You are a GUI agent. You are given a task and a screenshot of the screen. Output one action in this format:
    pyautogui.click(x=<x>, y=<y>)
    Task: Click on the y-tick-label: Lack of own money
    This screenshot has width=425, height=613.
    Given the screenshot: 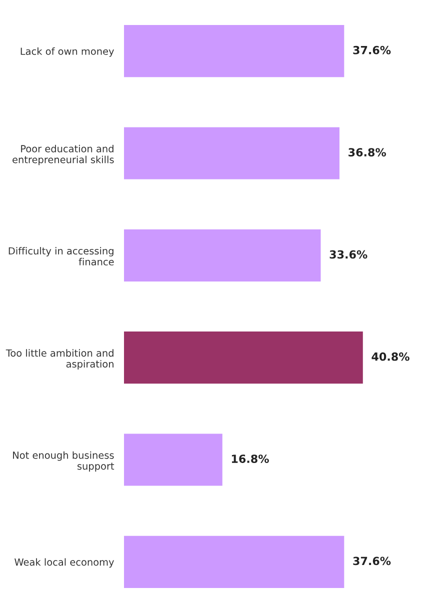 What is the action you would take?
    pyautogui.click(x=67, y=52)
    